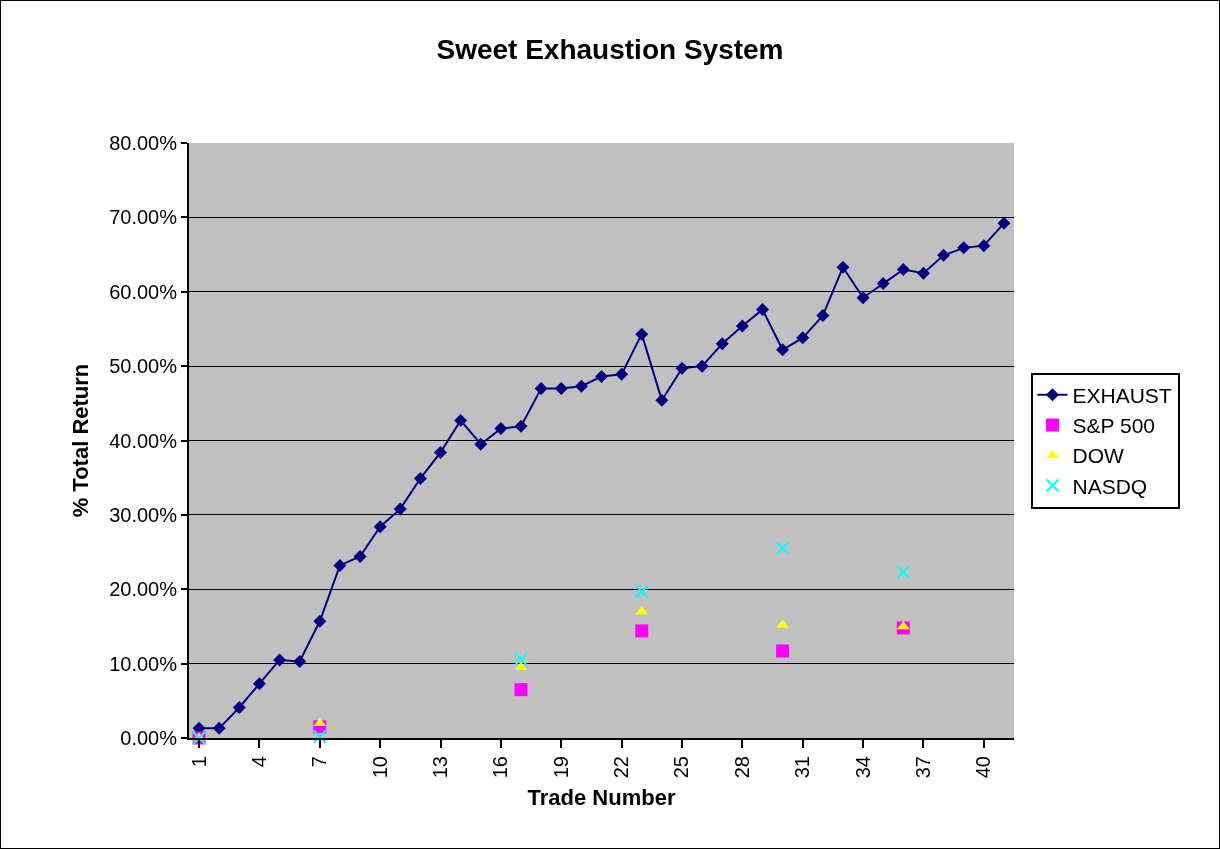 The height and width of the screenshot is (849, 1220). What do you see at coordinates (621, 767) in the screenshot?
I see `x-tick-label: 22` at bounding box center [621, 767].